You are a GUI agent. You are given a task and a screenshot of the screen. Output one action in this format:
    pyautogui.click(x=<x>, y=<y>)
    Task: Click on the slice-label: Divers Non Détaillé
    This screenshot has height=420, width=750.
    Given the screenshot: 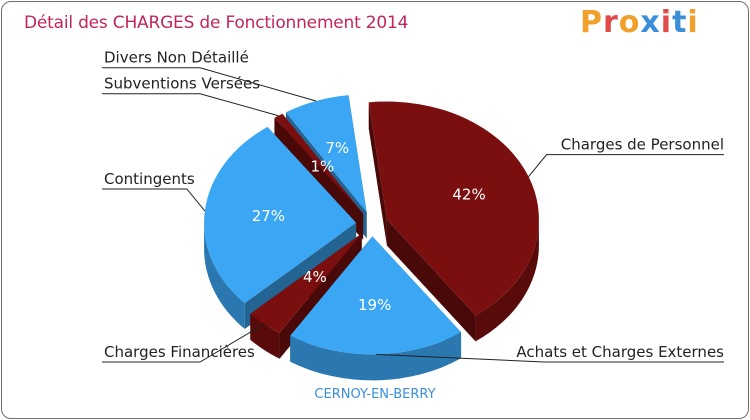 What is the action you would take?
    pyautogui.click(x=176, y=58)
    